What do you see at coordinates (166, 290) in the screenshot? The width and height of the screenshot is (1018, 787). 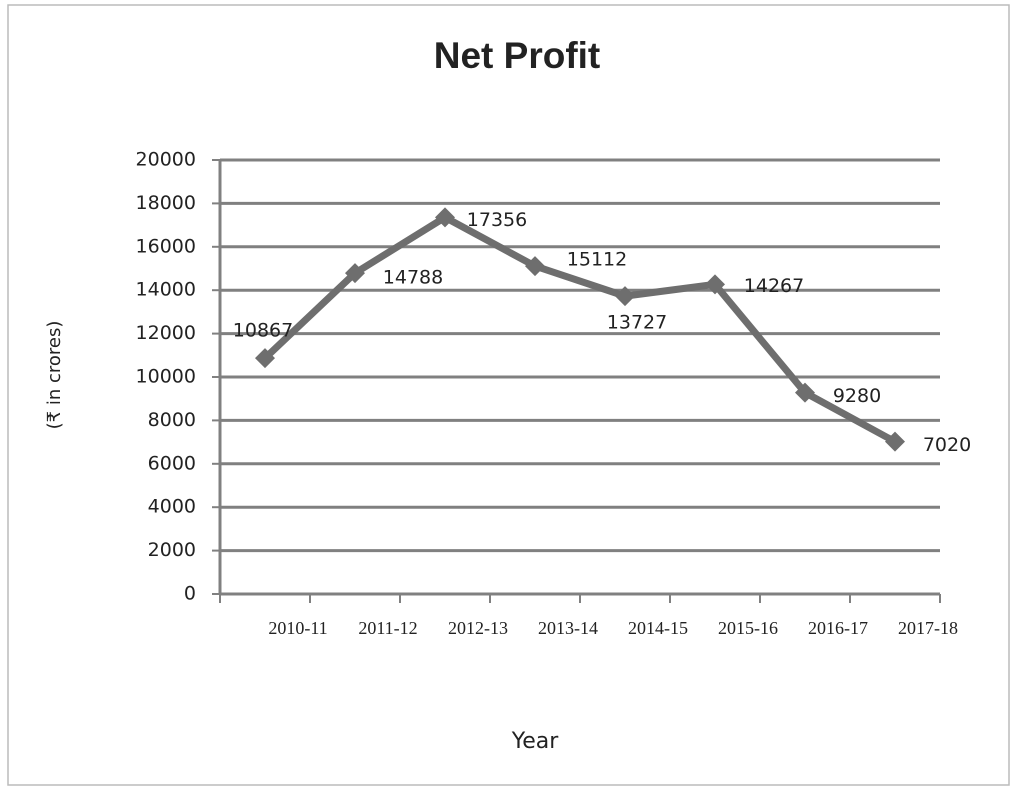 I see `y-tick-label: 14000` at bounding box center [166, 290].